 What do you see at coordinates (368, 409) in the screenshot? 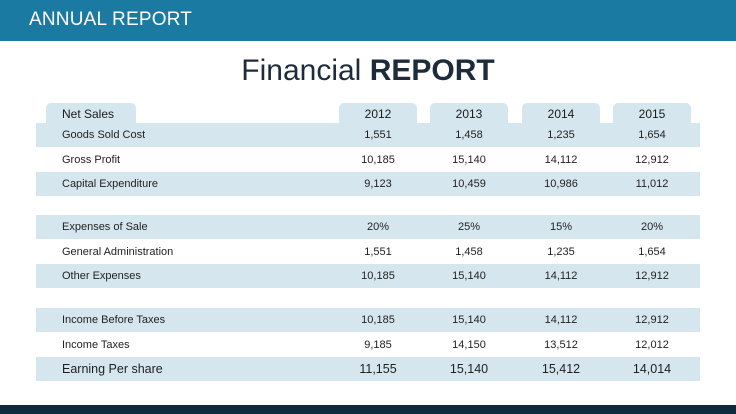
I see `footer-bar` at bounding box center [368, 409].